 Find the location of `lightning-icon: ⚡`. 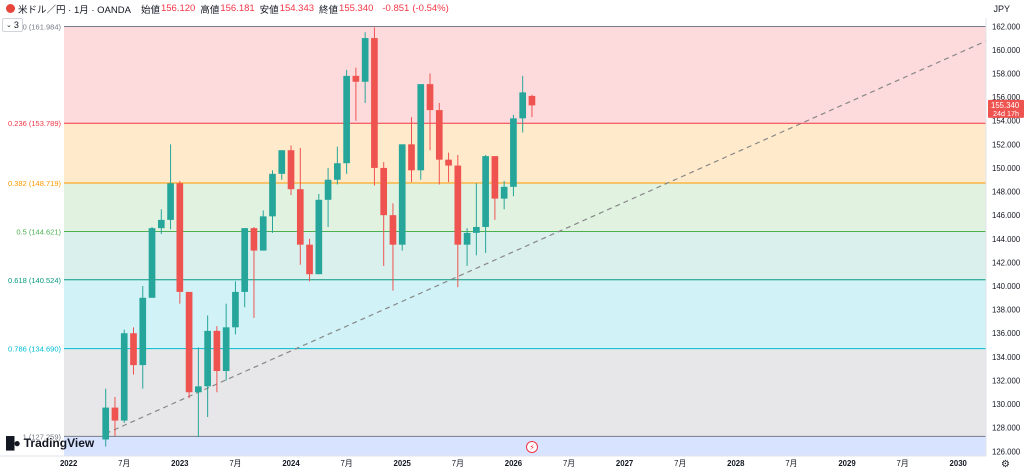

lightning-icon: ⚡ is located at coordinates (532, 447).